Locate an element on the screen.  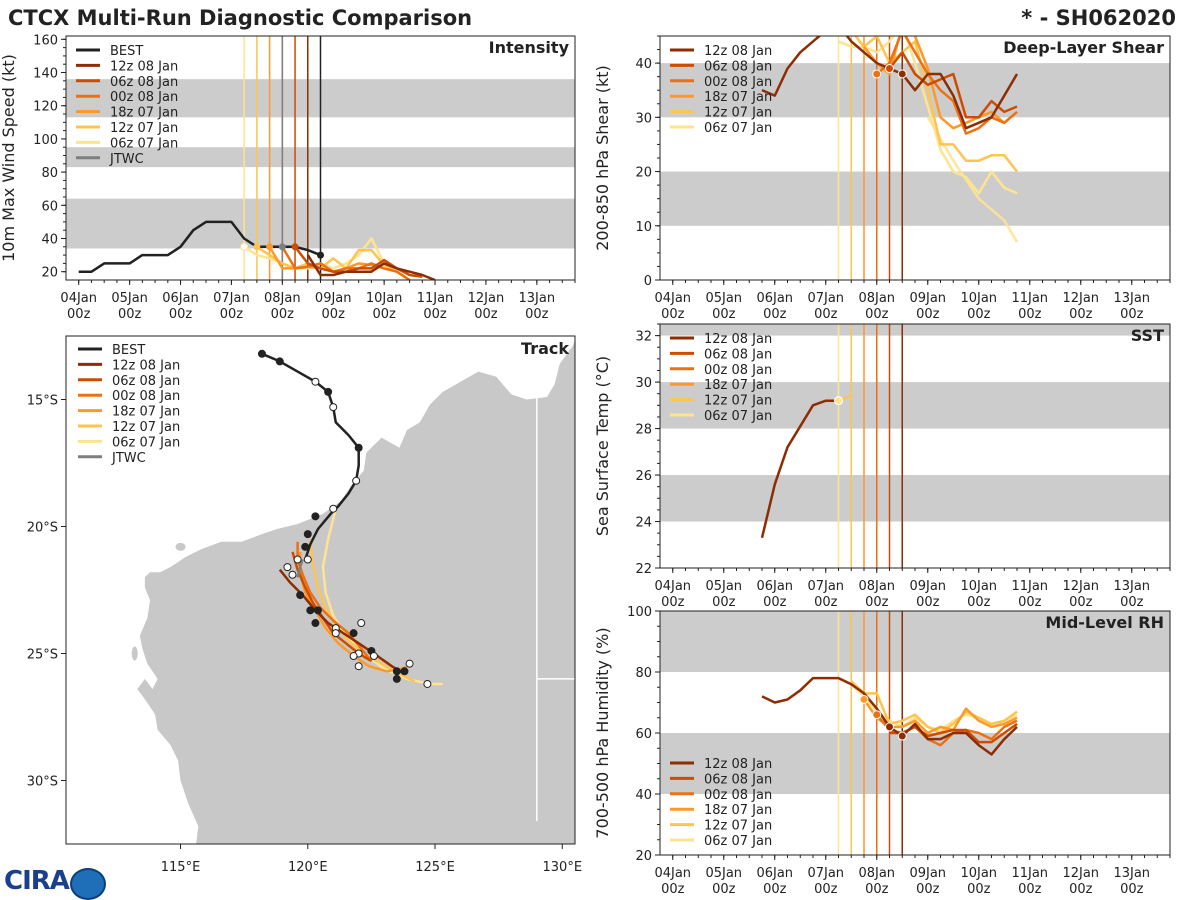
shear-xtick-label: 08Jan is located at coordinates (876, 298).